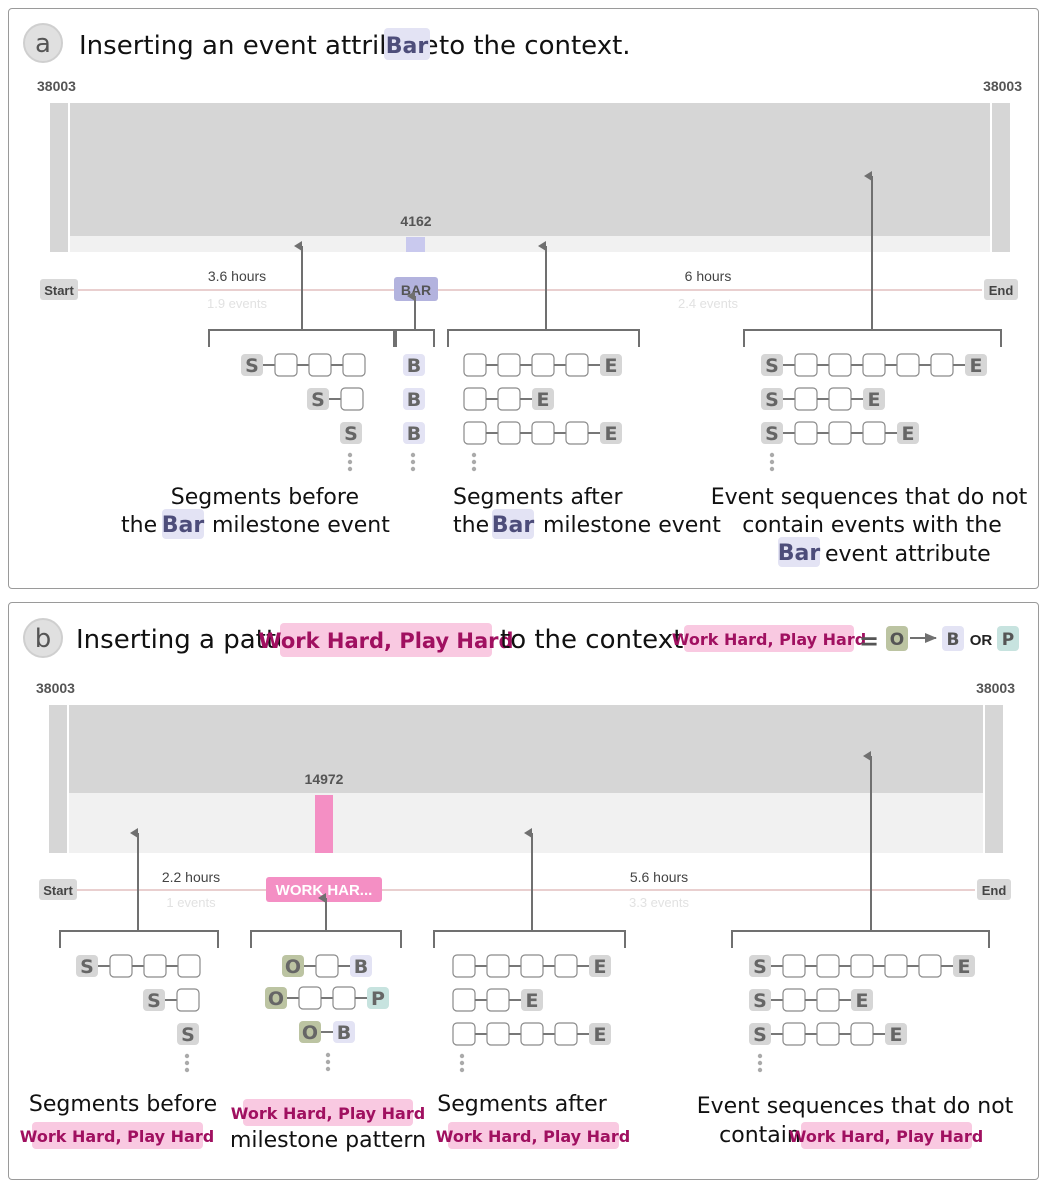 The image size is (1047, 1188). I want to click on seq-mile-2: B, so click(414, 399).